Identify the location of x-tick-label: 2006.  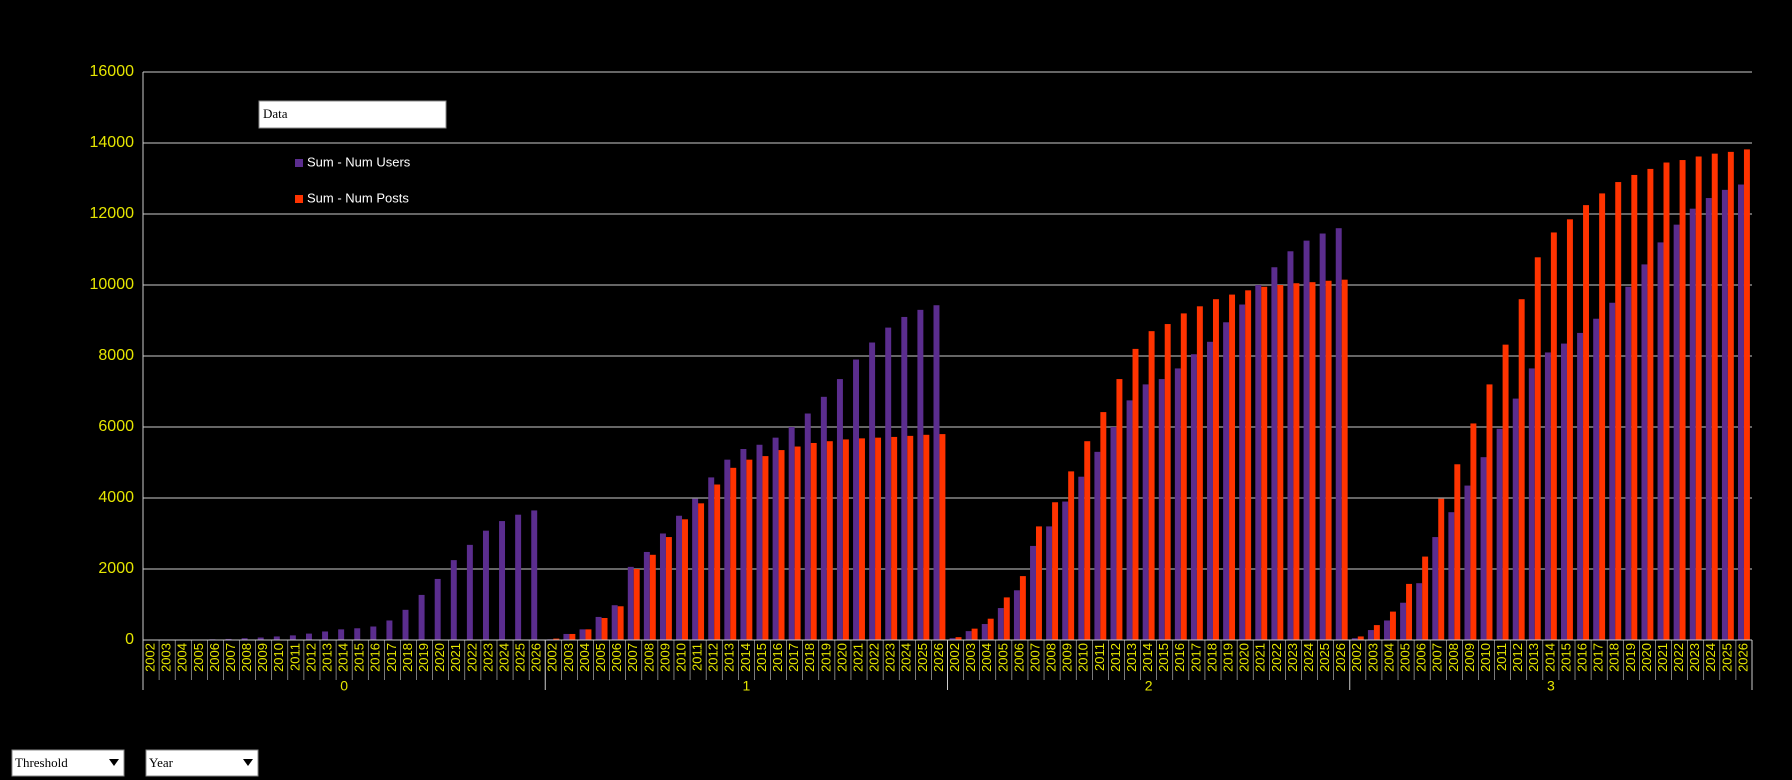
(214, 657).